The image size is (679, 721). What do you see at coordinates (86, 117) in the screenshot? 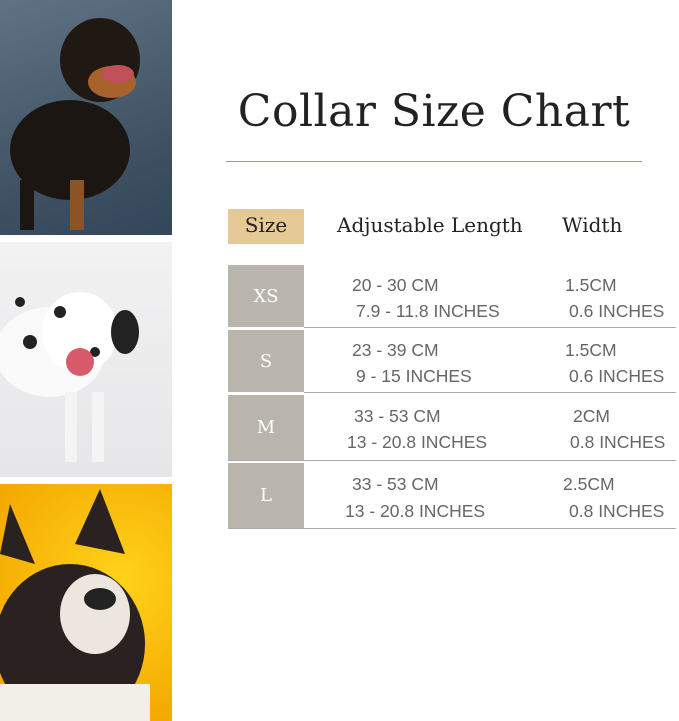
I see `rottweiler-photo` at bounding box center [86, 117].